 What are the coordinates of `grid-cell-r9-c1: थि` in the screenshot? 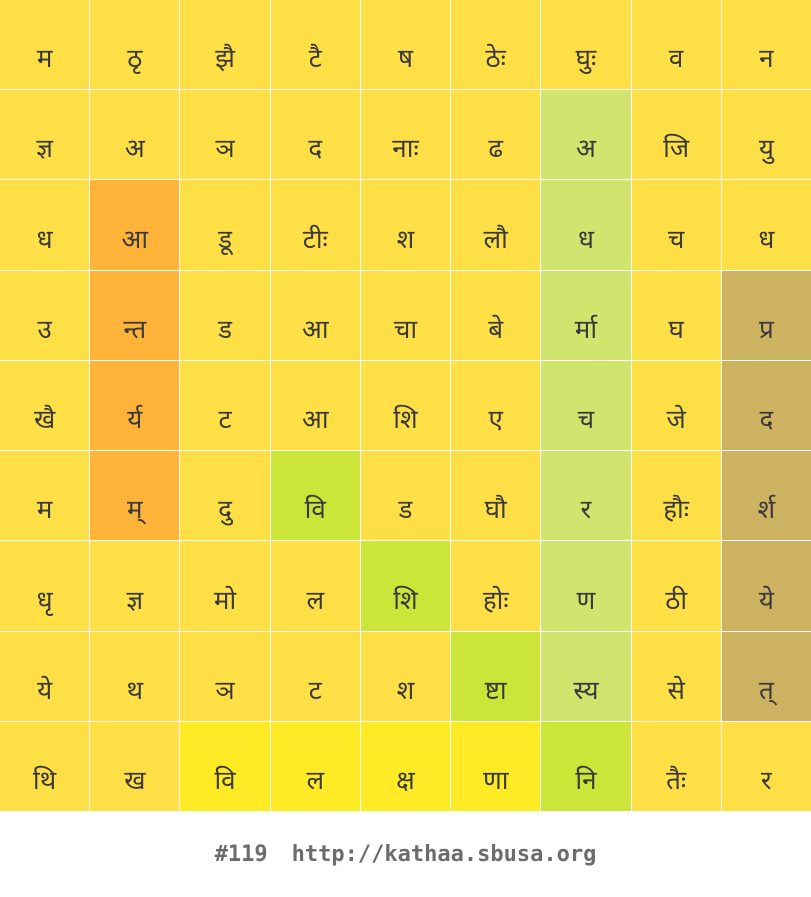 It's located at (45, 766).